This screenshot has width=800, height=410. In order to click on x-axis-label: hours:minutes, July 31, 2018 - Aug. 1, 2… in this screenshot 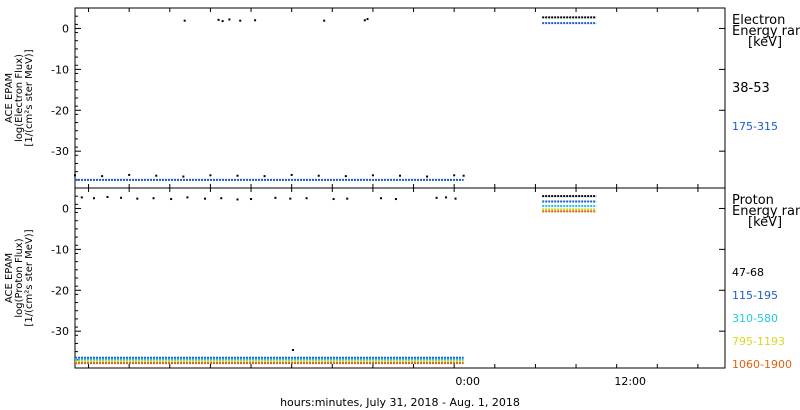, I will do `click(400, 402)`.